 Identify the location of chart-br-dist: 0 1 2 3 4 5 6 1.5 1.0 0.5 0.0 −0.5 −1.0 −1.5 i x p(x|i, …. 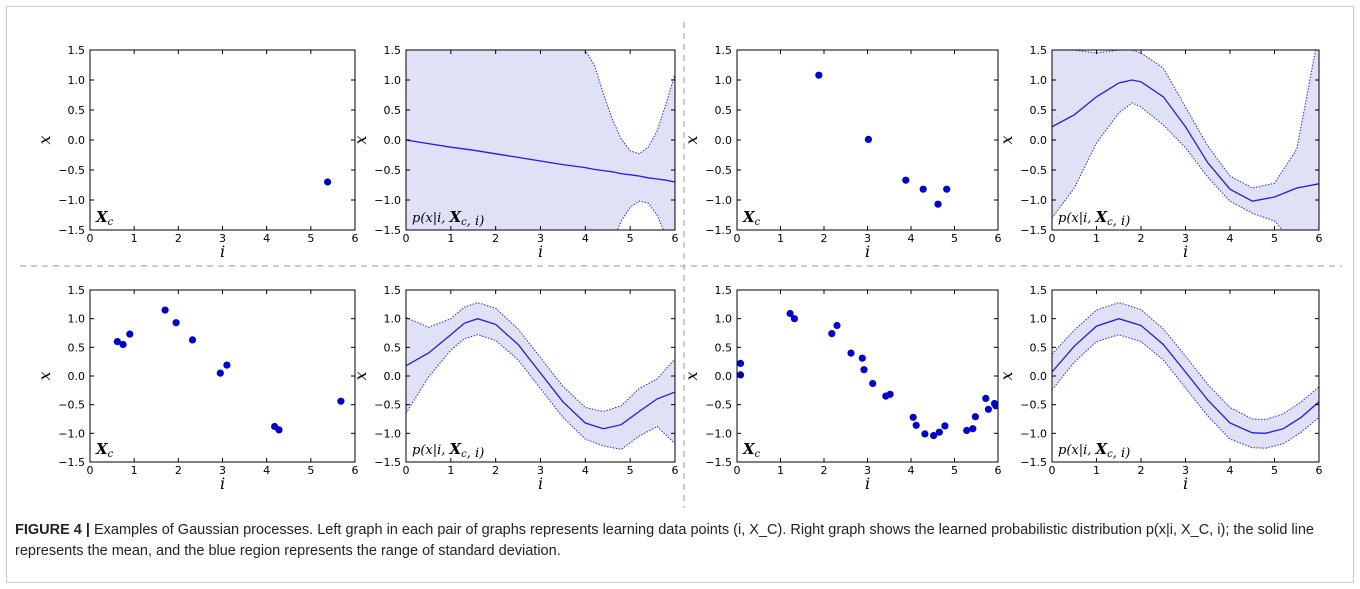
(1160, 388).